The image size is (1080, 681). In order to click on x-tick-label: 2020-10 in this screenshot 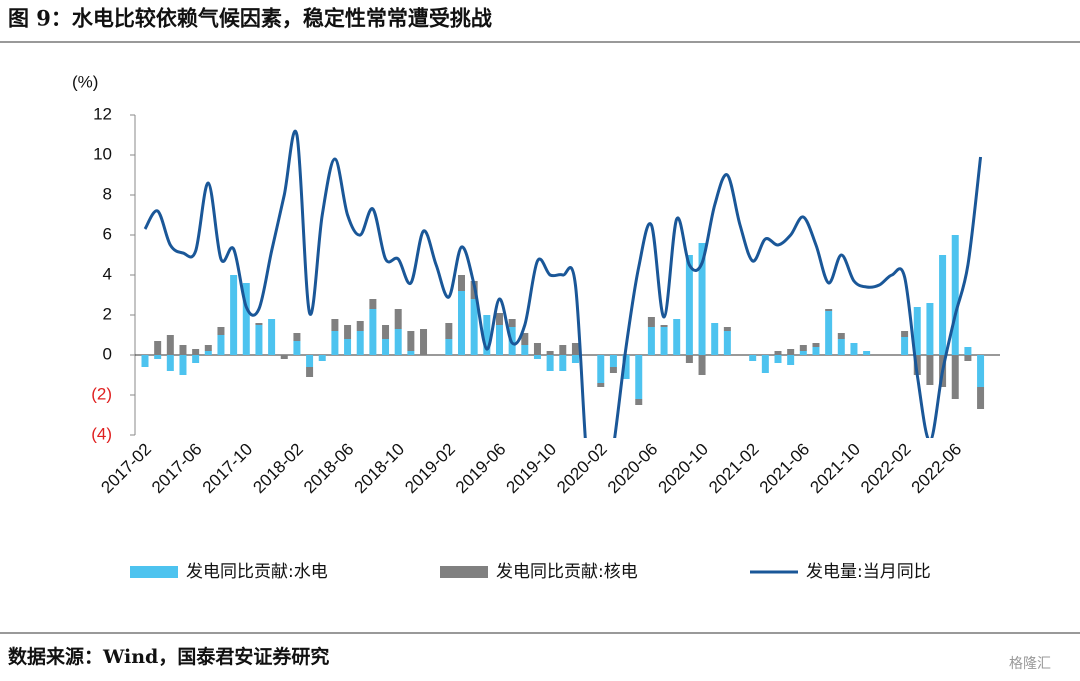, I will do `click(683, 469)`.